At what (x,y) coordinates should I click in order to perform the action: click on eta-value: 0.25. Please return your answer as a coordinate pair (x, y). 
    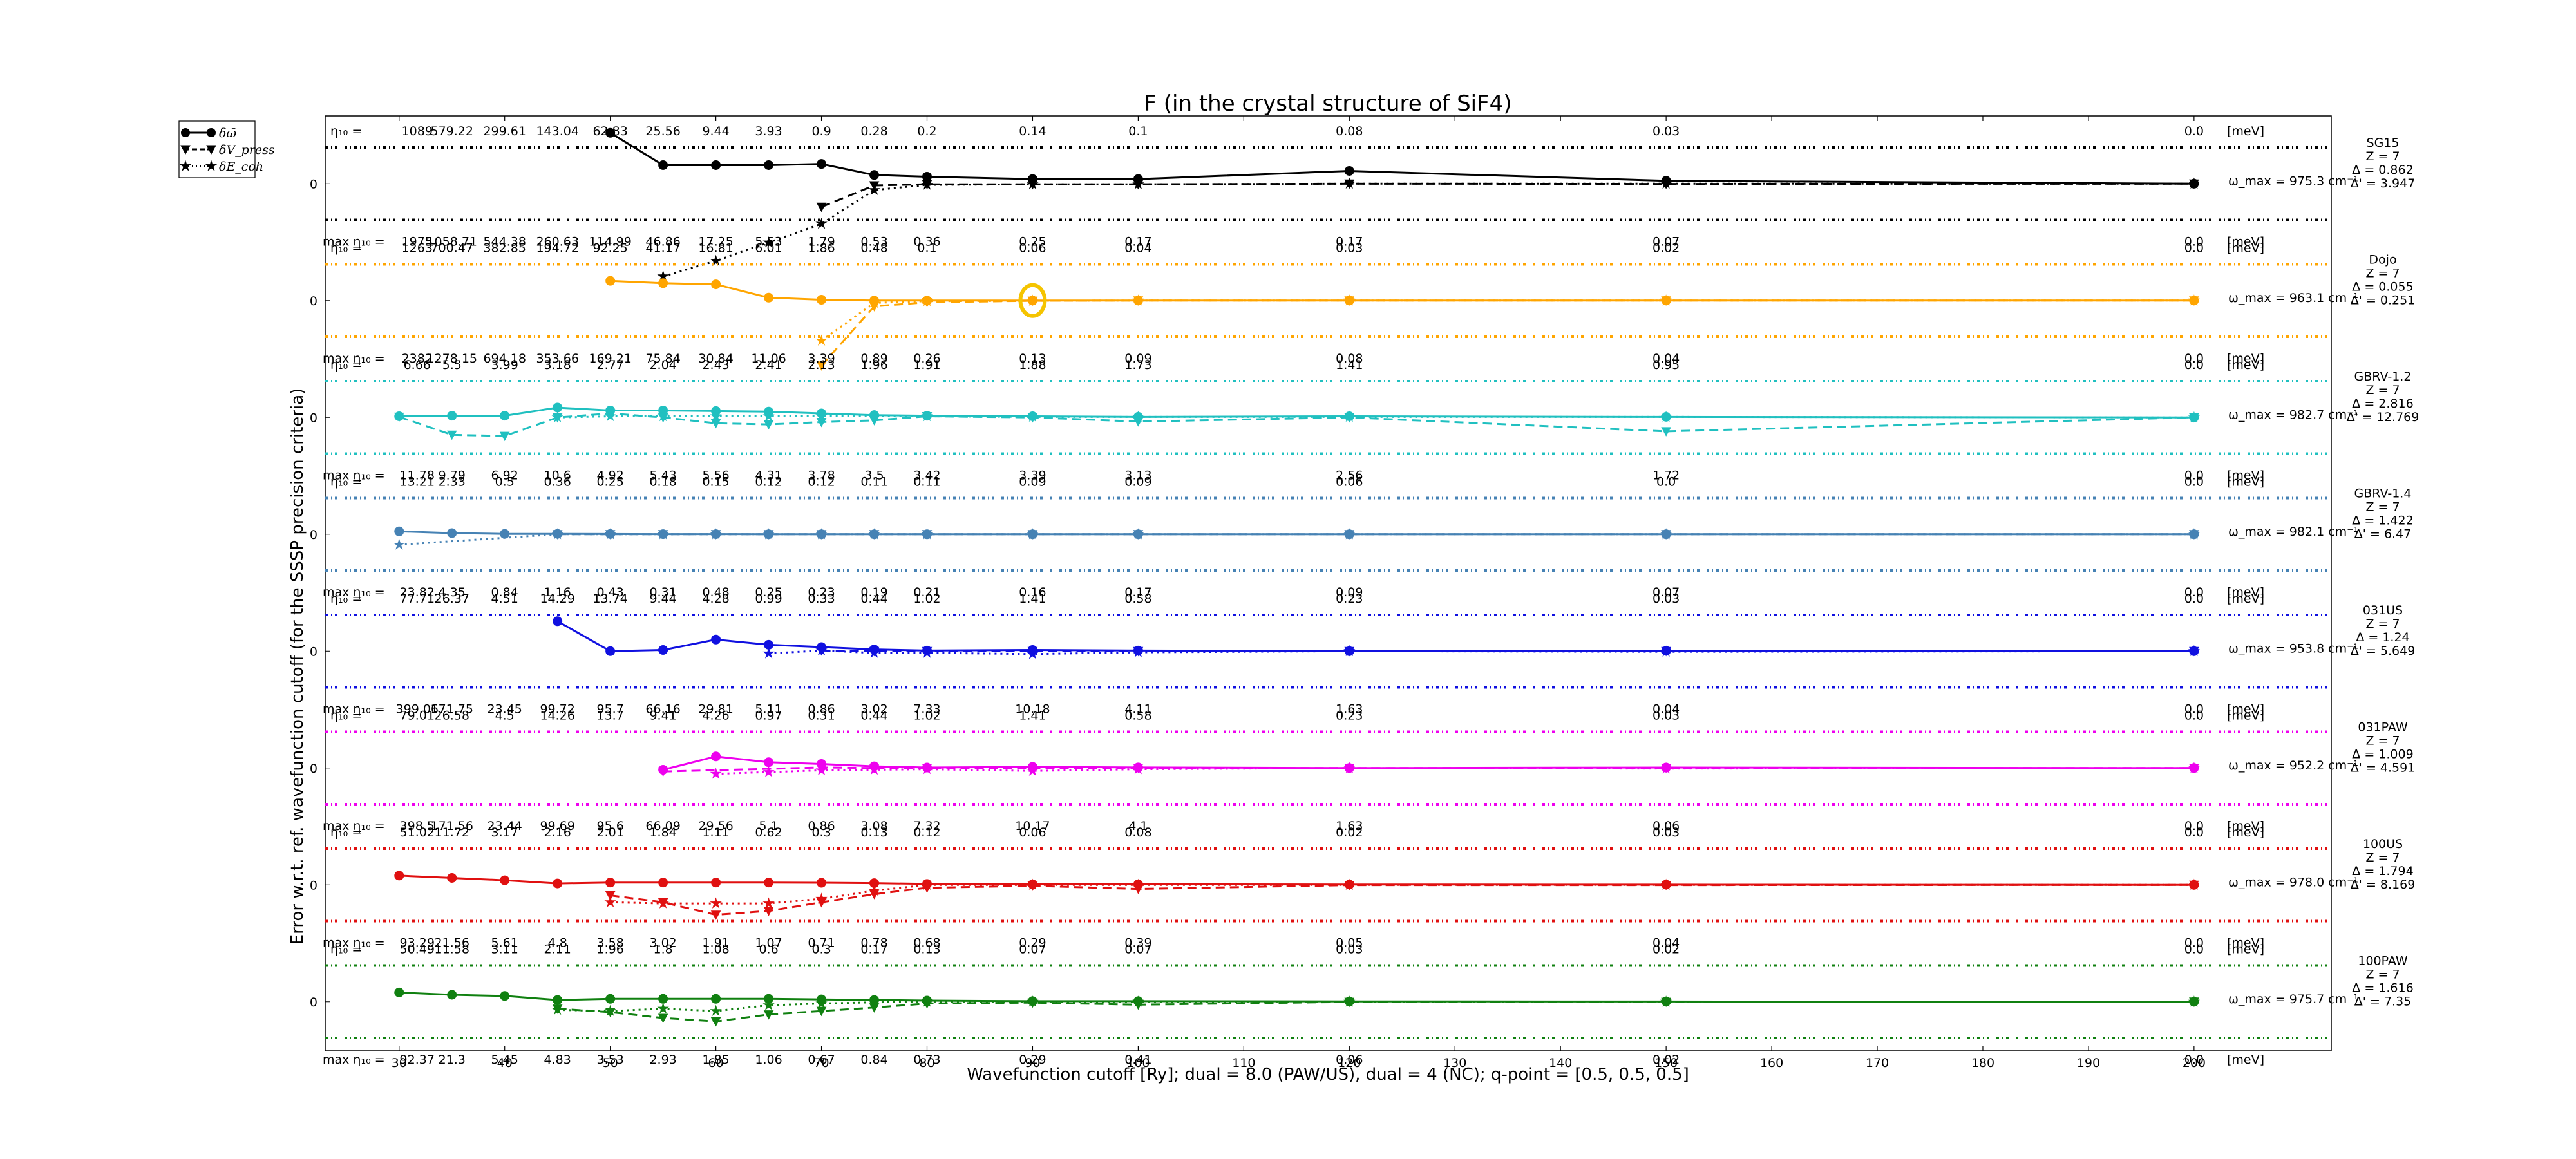
    Looking at the image, I should click on (610, 482).